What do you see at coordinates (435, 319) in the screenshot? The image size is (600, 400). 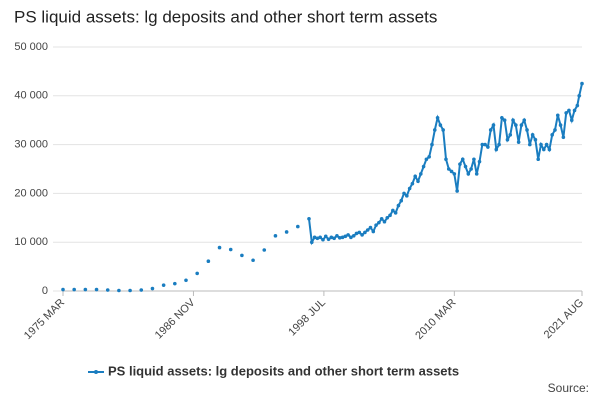 I see `x-tick-label: 2010 MAR` at bounding box center [435, 319].